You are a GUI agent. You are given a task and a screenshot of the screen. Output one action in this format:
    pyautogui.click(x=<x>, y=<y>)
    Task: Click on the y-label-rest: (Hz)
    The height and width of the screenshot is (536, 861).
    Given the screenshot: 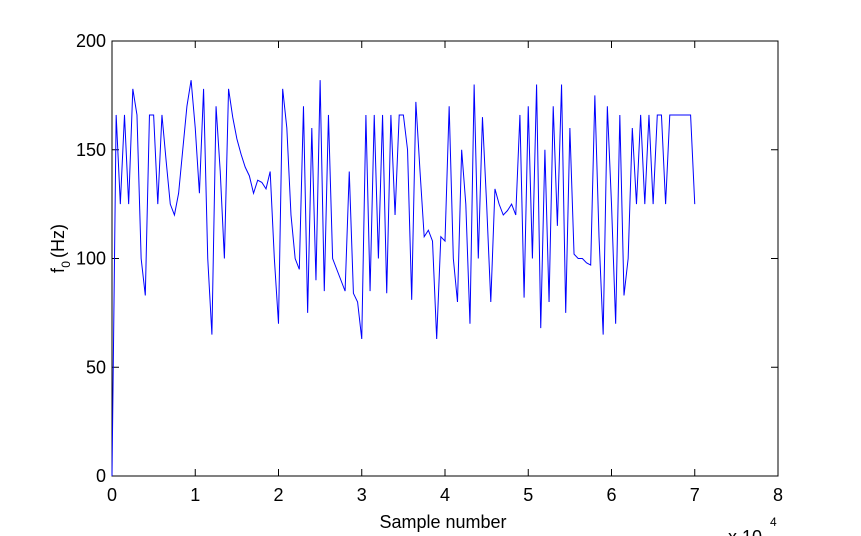 What is the action you would take?
    pyautogui.click(x=58, y=241)
    